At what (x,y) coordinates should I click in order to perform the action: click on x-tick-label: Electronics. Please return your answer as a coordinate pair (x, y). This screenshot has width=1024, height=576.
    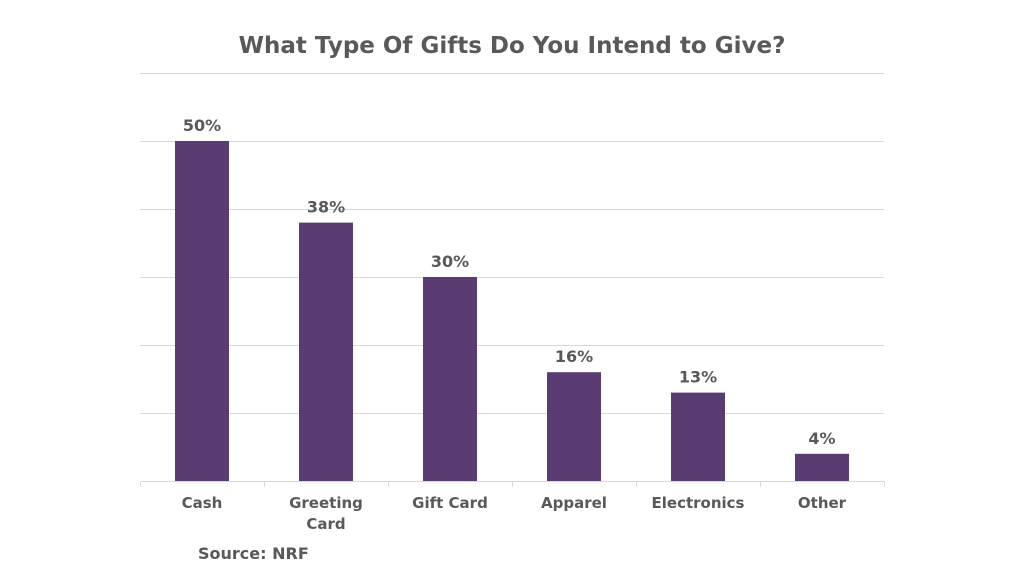
    Looking at the image, I should click on (698, 503).